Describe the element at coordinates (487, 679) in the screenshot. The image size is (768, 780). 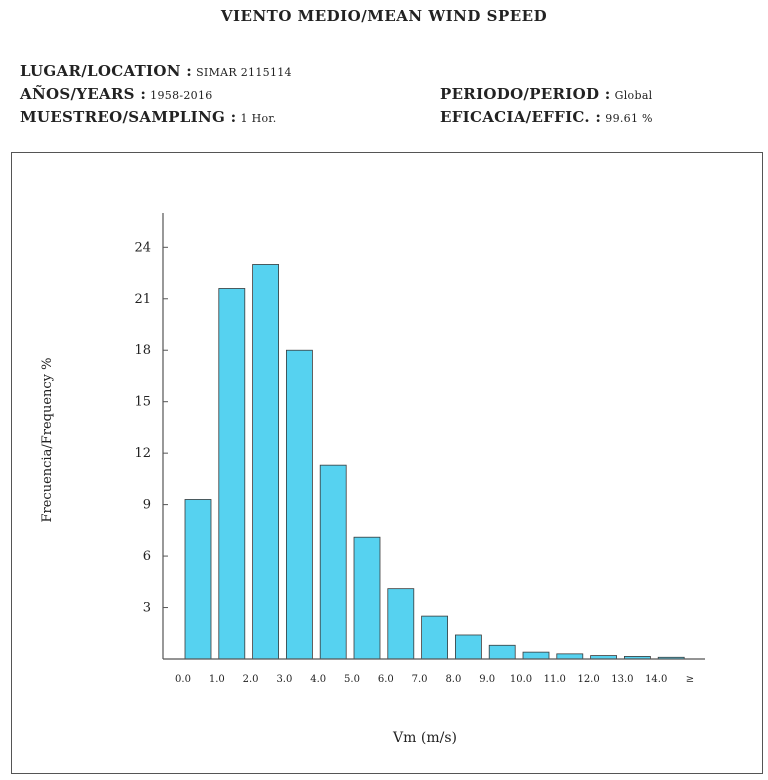
I see `x-tick-label: 9.0` at that location.